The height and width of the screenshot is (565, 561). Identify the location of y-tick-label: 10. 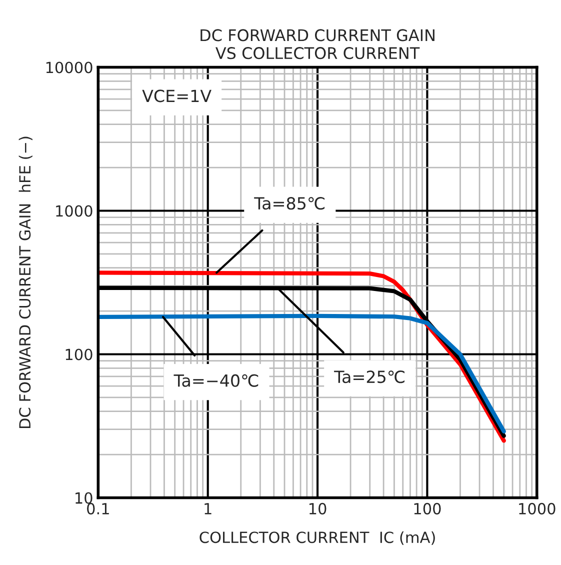
(84, 498).